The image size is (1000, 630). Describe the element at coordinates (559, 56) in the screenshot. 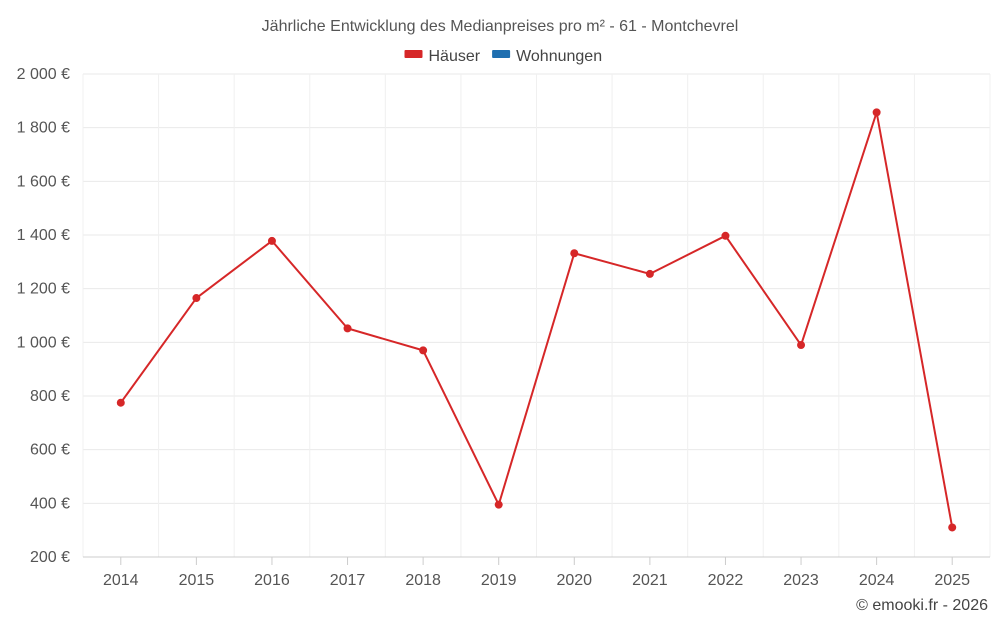

I see `legend-label: Wohnungen` at that location.